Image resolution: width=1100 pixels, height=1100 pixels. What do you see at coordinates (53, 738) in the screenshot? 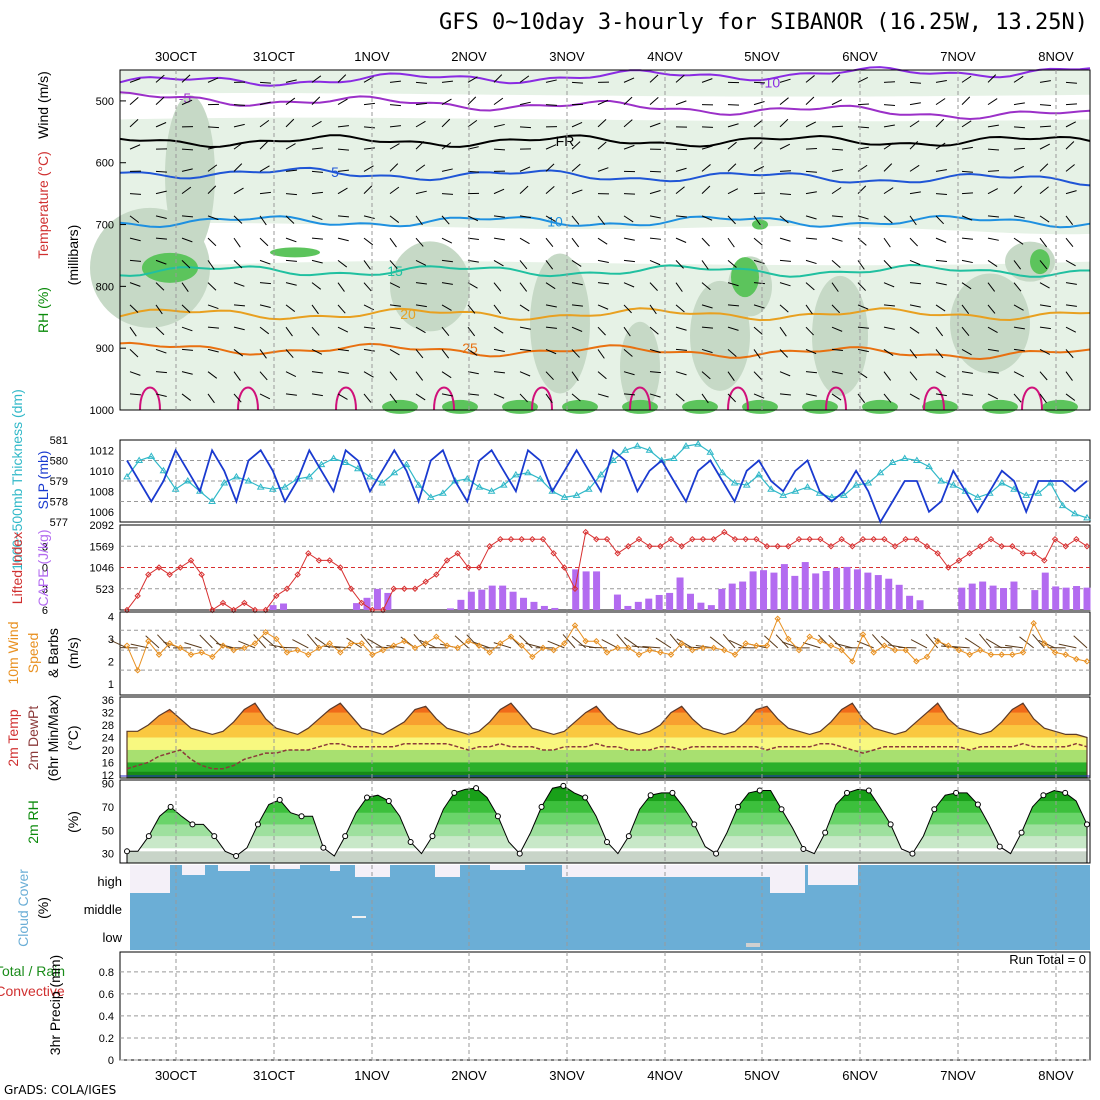
I see `temp2m-minmax-title: (6hr Min/Max)` at bounding box center [53, 738].